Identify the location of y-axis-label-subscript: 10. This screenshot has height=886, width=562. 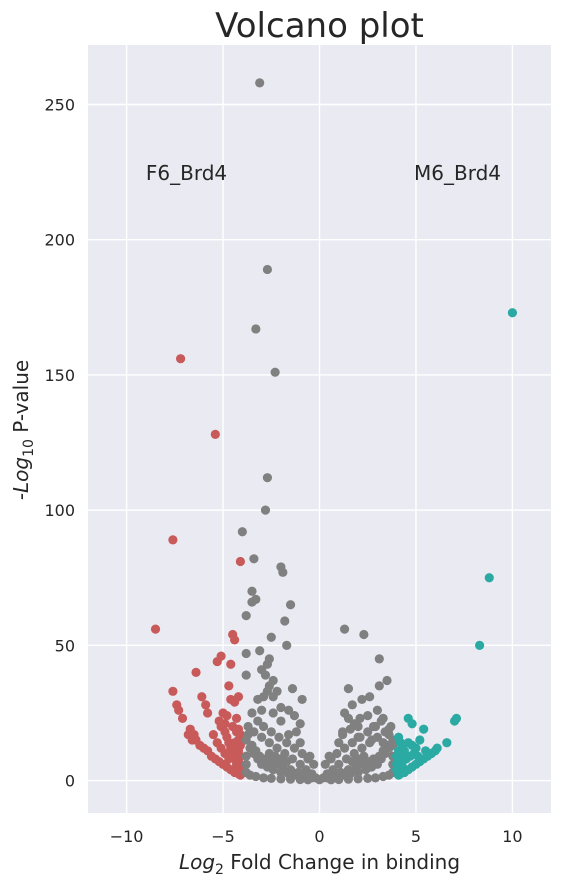
(29, 448).